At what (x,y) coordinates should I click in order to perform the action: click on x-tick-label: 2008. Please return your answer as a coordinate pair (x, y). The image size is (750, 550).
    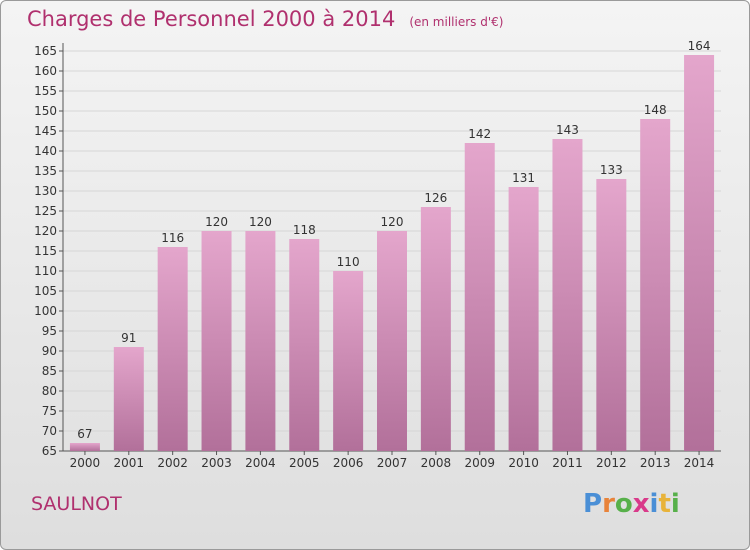
    Looking at the image, I should click on (436, 463).